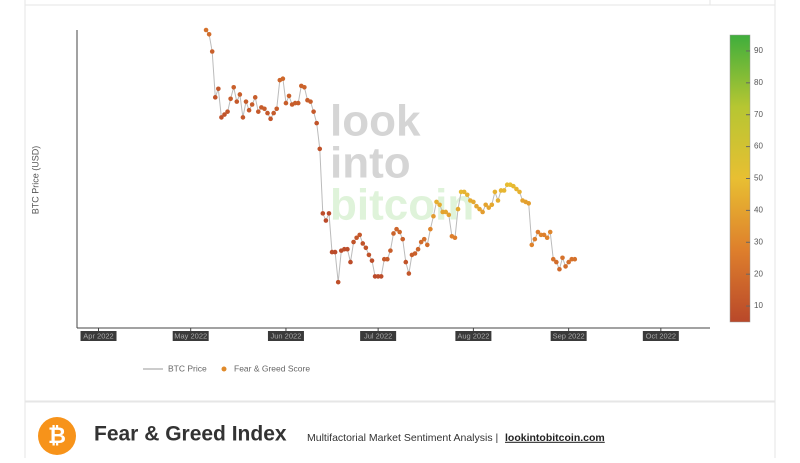 This screenshot has width=800, height=463. I want to click on logo-circle, so click(57, 436).